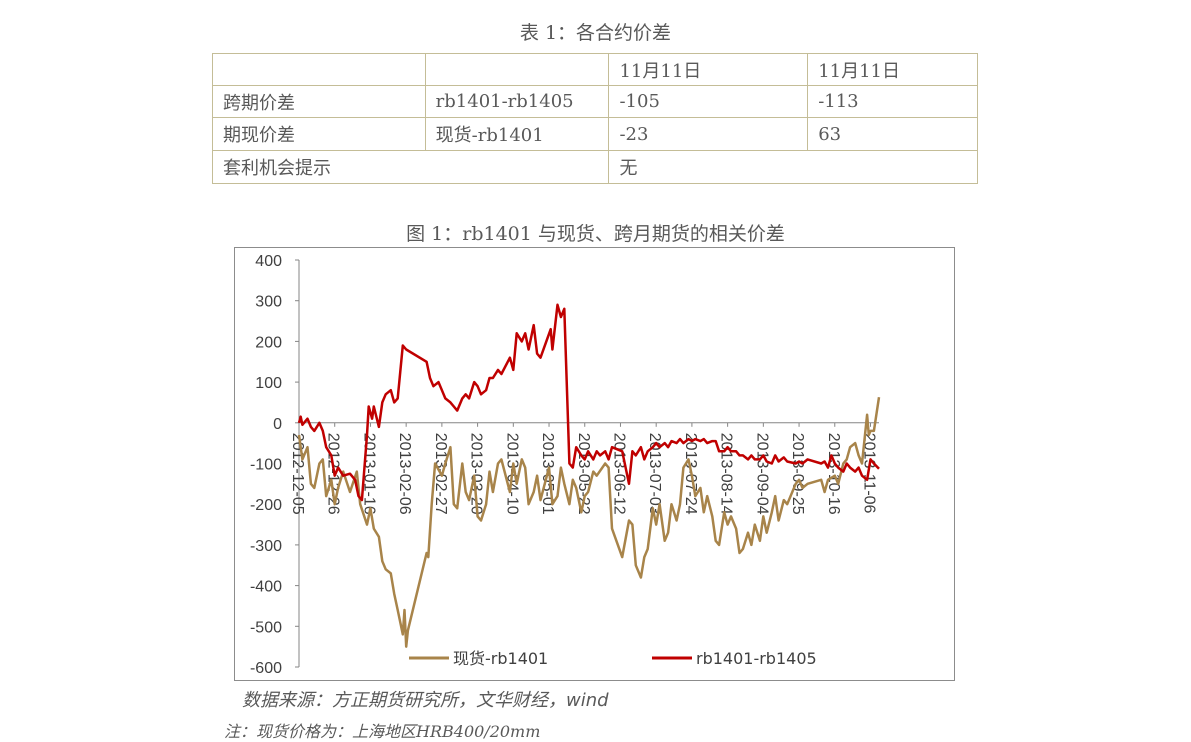 The image size is (1191, 742). What do you see at coordinates (833, 474) in the screenshot?
I see `x-tick-label: 2013-10-16` at bounding box center [833, 474].